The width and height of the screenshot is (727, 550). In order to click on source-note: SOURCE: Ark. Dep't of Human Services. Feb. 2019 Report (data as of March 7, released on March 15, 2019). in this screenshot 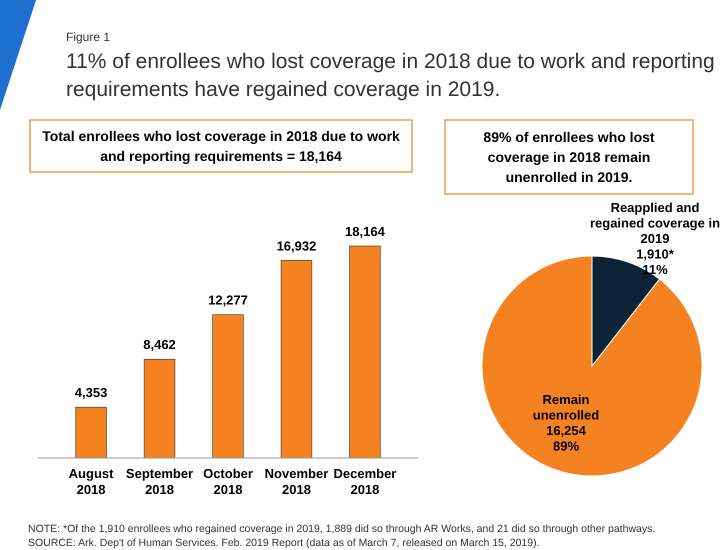, I will do `click(284, 543)`.